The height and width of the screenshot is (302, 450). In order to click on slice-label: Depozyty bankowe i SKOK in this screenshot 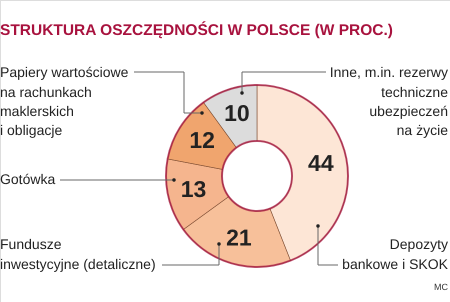, I will do `click(395, 254)`.